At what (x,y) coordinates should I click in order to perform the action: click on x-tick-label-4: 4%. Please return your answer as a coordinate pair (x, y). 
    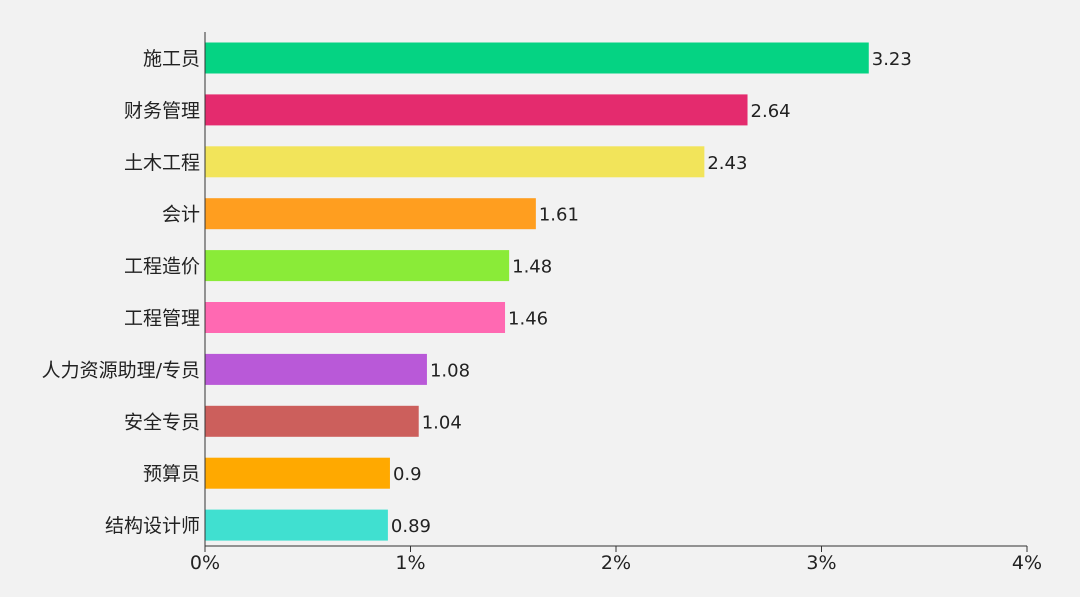
    Looking at the image, I should click on (1027, 563).